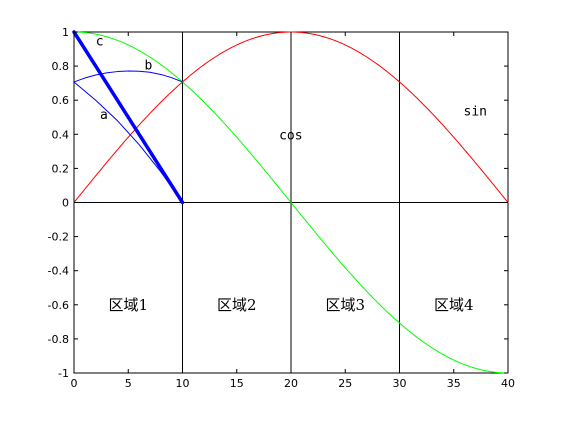 The image size is (561, 424). I want to click on curve-label-c: c, so click(100, 42).